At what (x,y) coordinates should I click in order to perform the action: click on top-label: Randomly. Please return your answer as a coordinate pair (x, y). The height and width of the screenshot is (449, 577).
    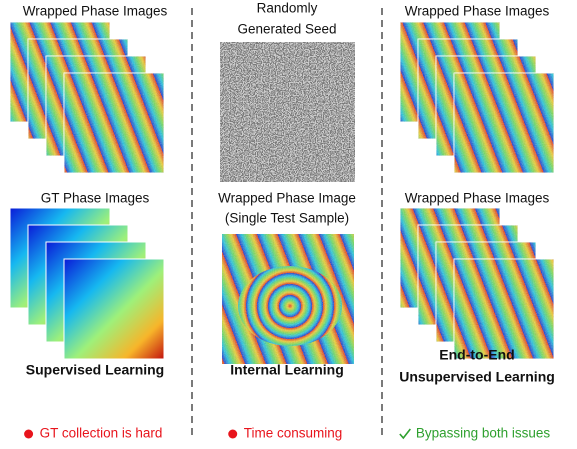
    Looking at the image, I should click on (287, 8).